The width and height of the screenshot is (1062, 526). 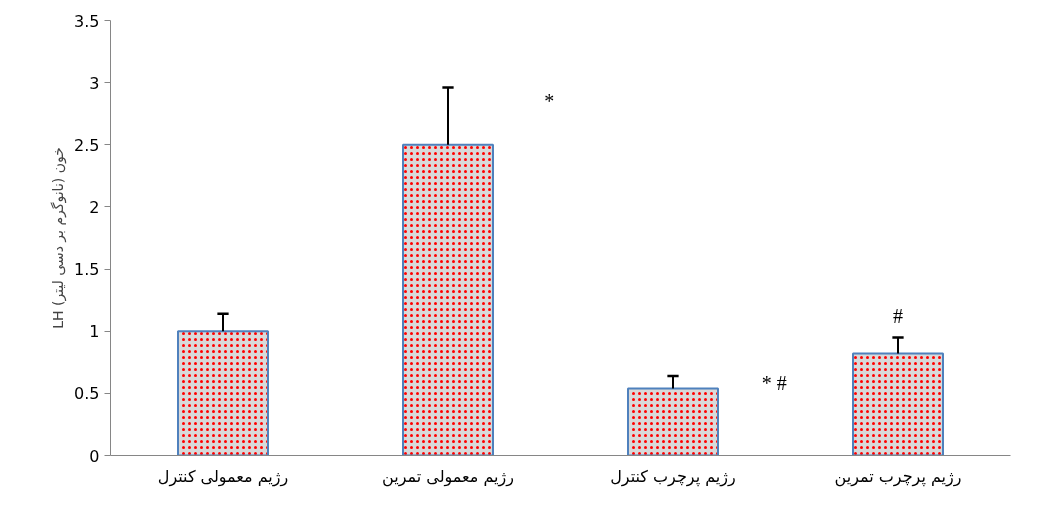 What do you see at coordinates (87, 145) in the screenshot?
I see `y-tick-label: 2.5` at bounding box center [87, 145].